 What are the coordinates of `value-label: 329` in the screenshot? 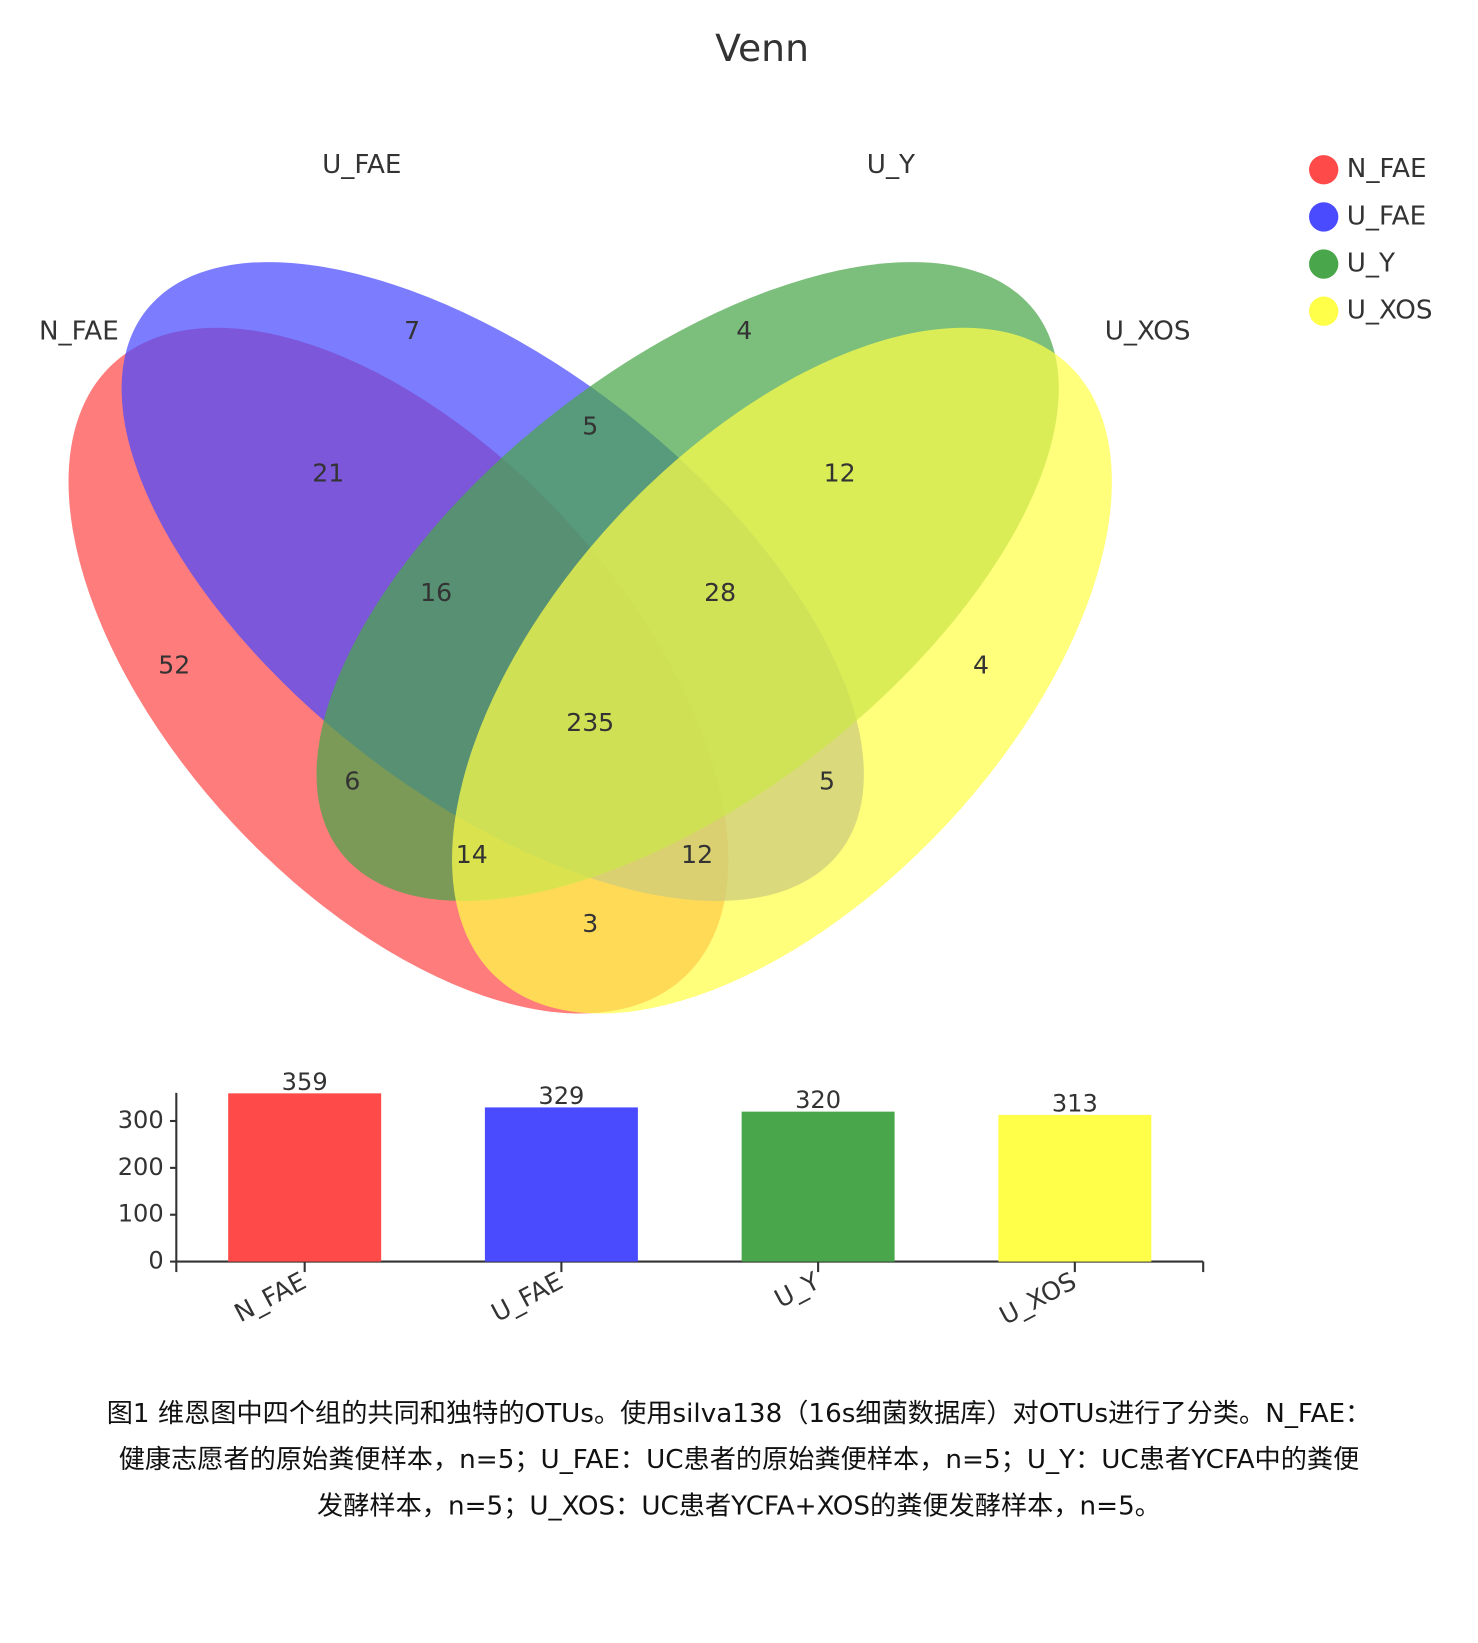 It's located at (561, 1096).